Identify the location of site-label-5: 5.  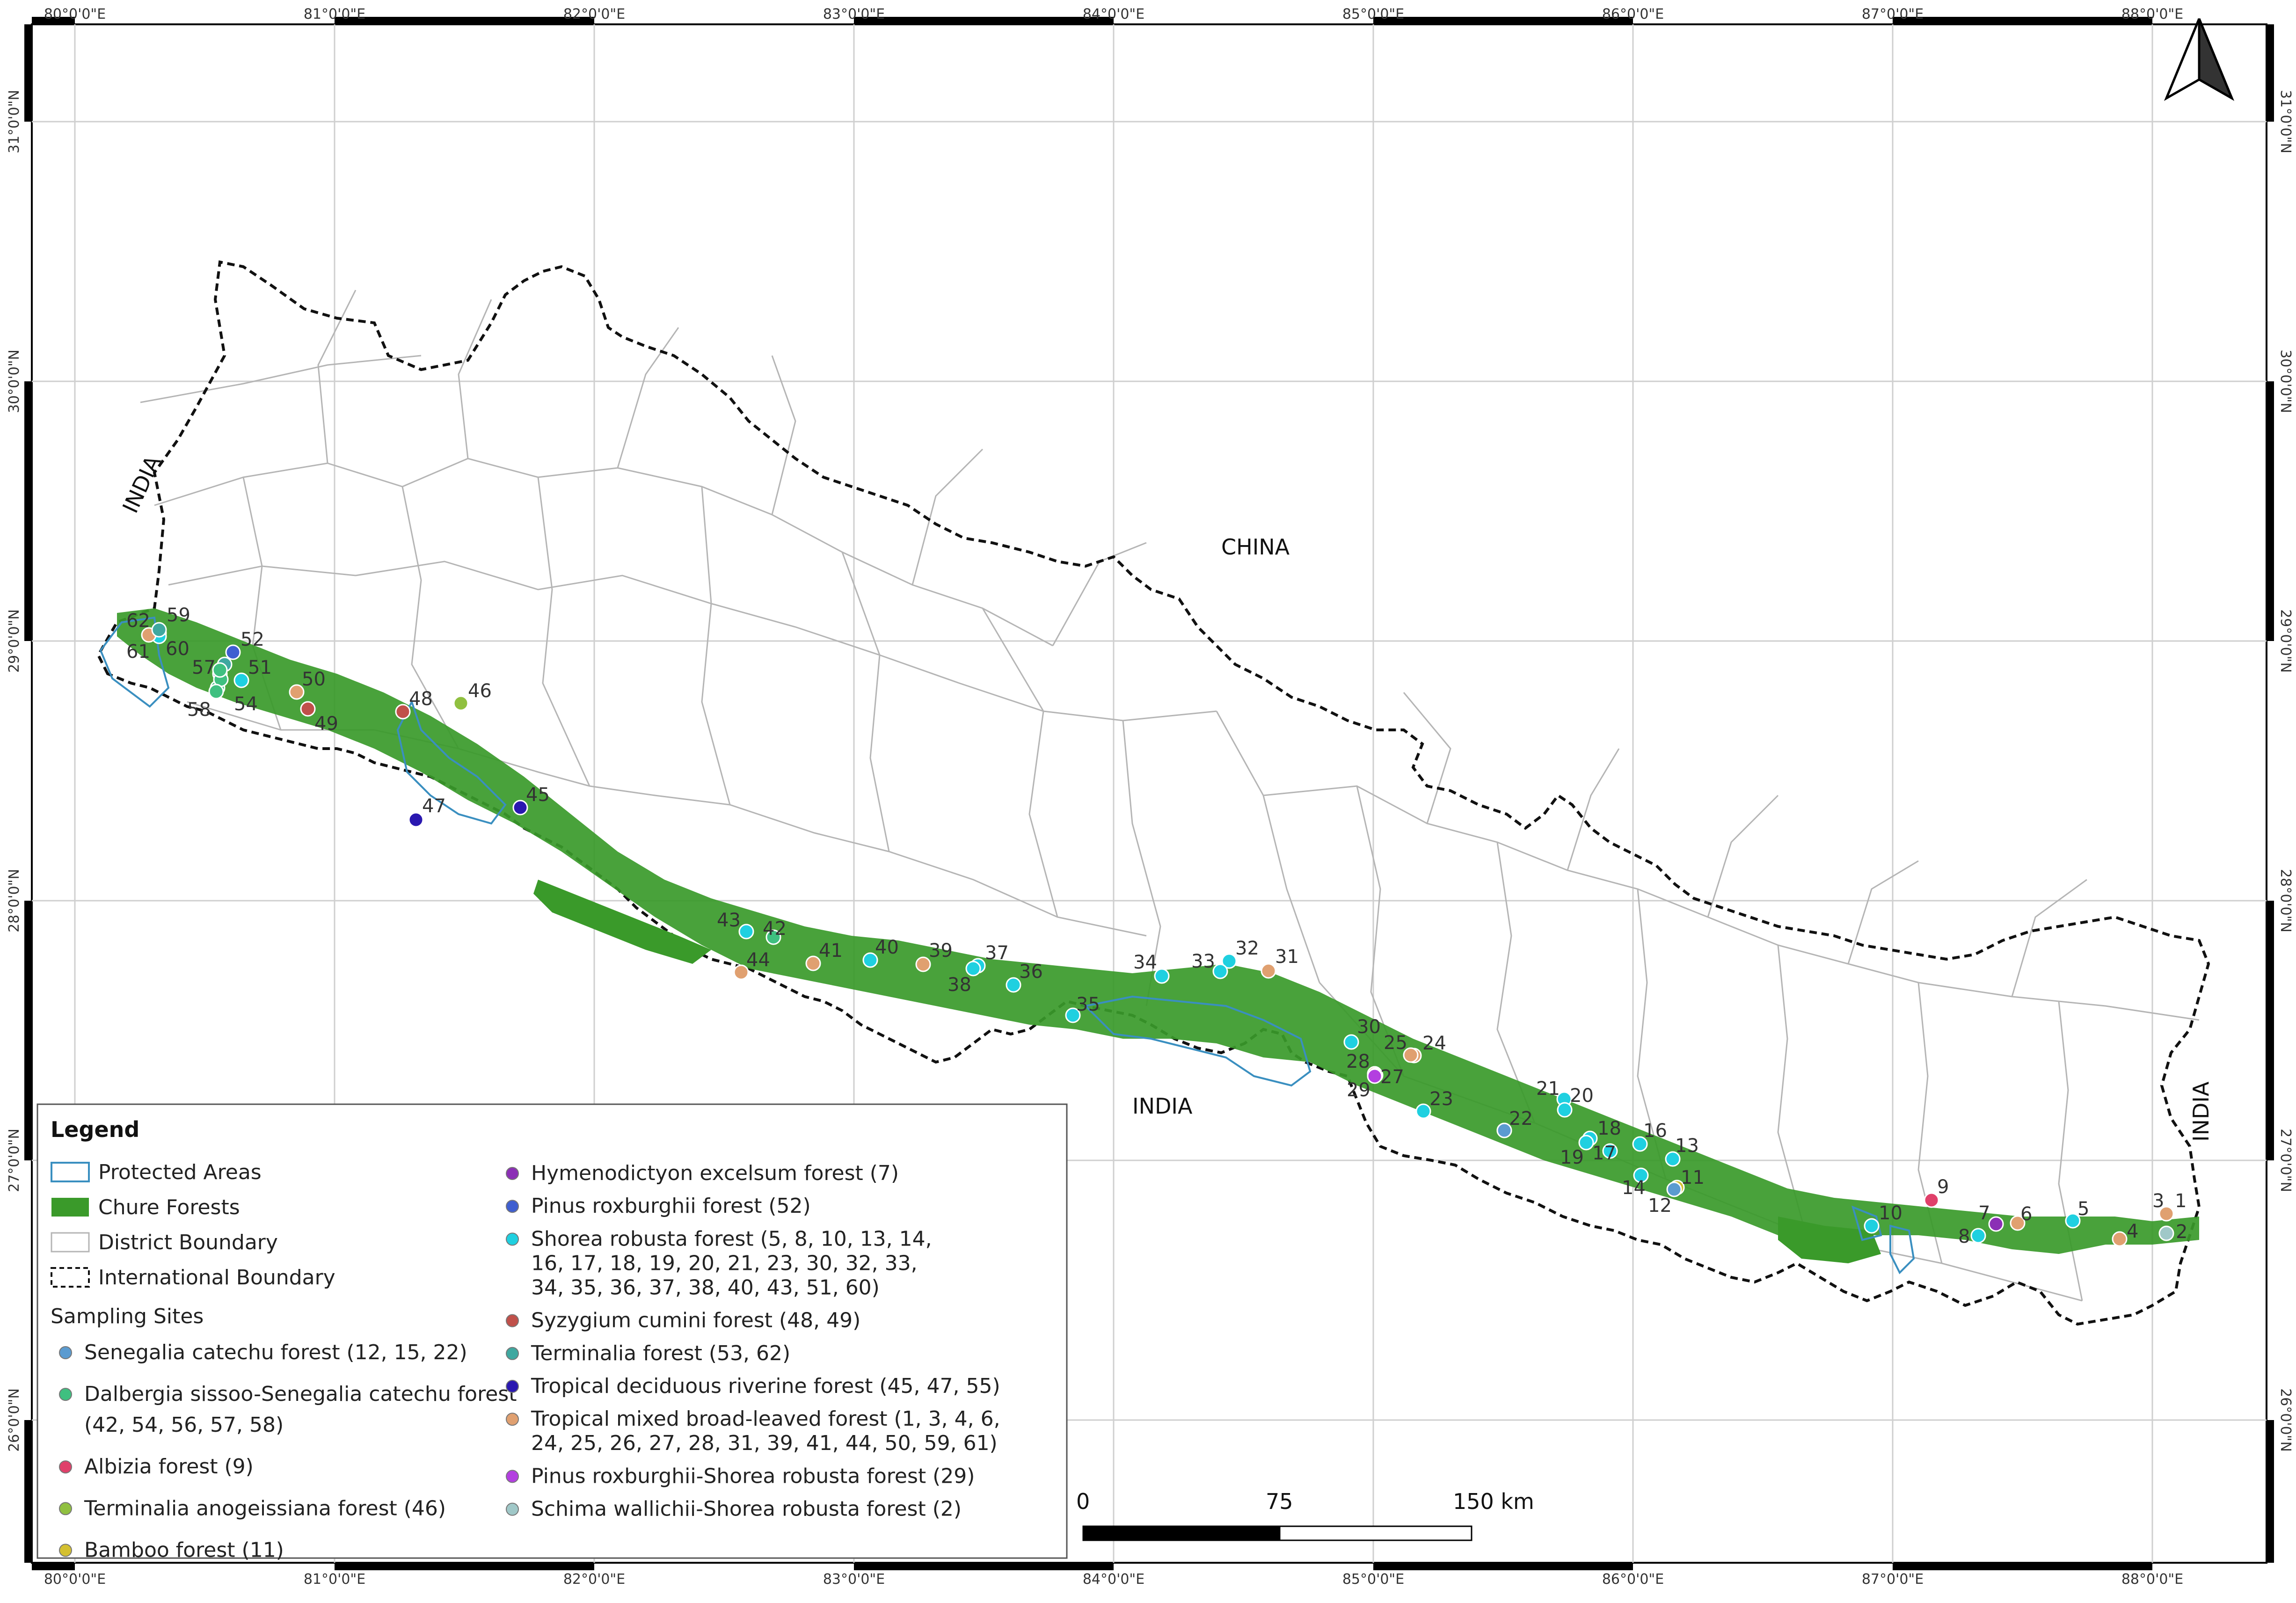
(2083, 1209).